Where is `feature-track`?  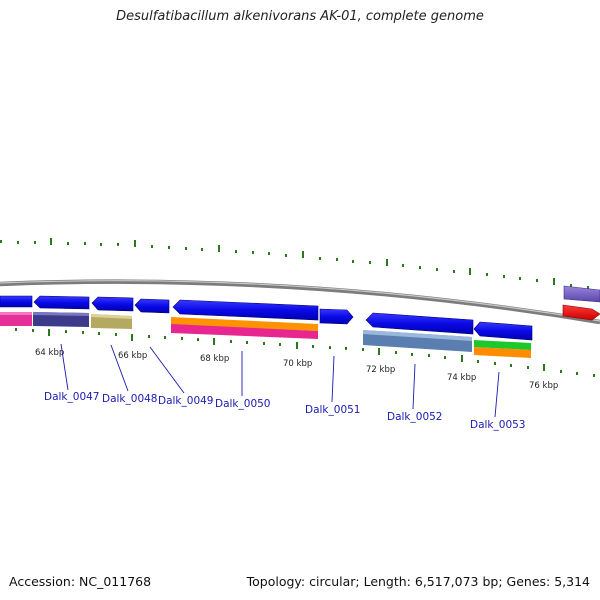
feature-track is located at coordinates (265, 335).